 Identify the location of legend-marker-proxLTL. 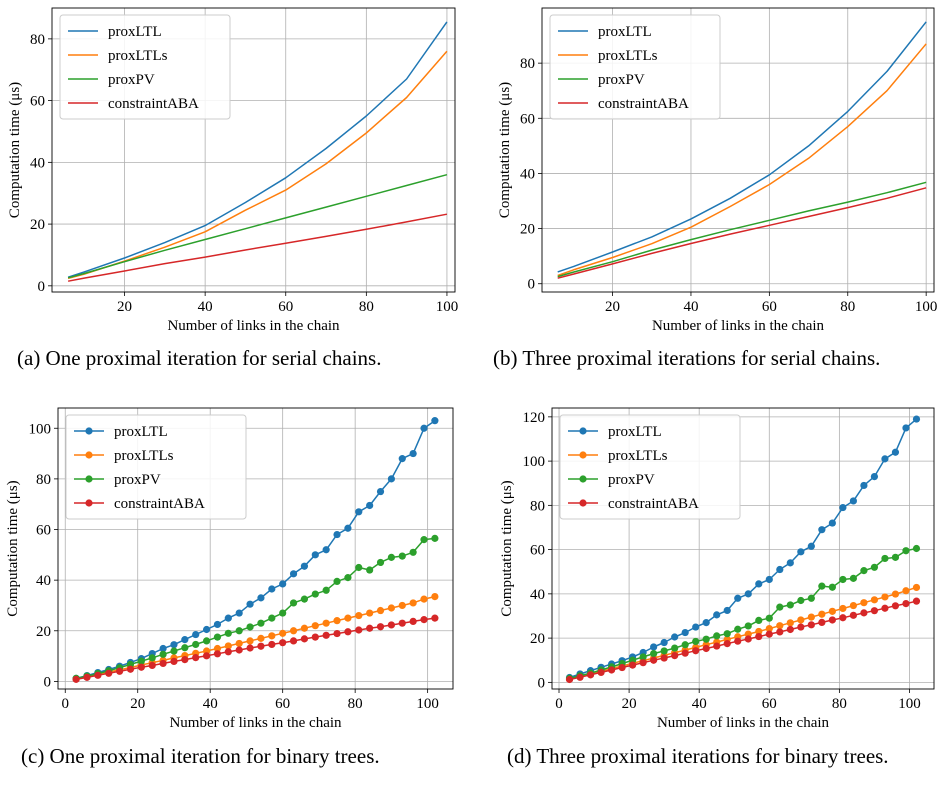
(89, 431).